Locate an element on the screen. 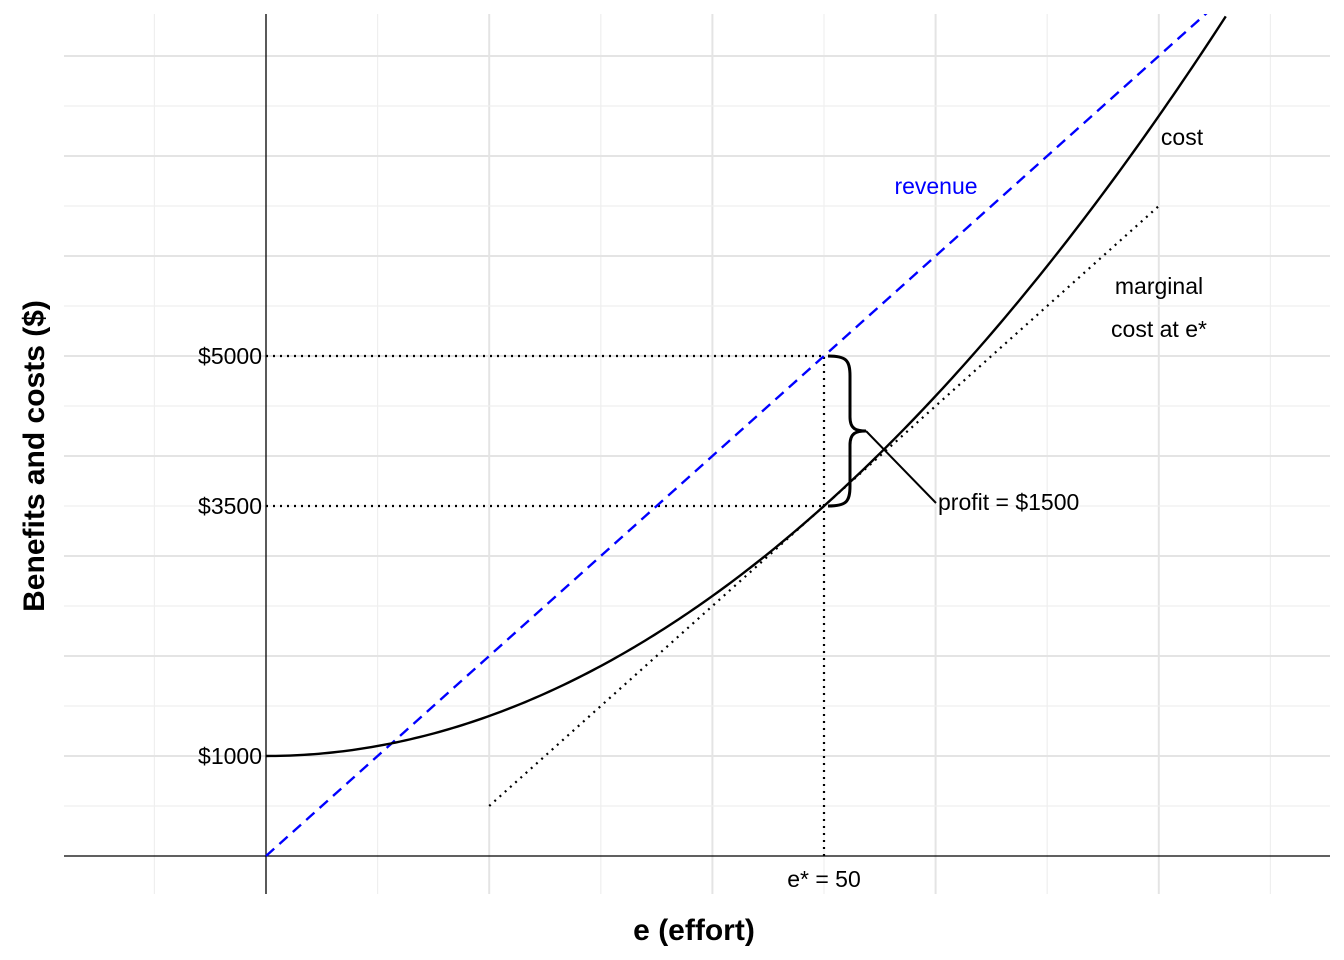 The height and width of the screenshot is (960, 1344). profit-label: profit = $1500 is located at coordinates (1008, 502).